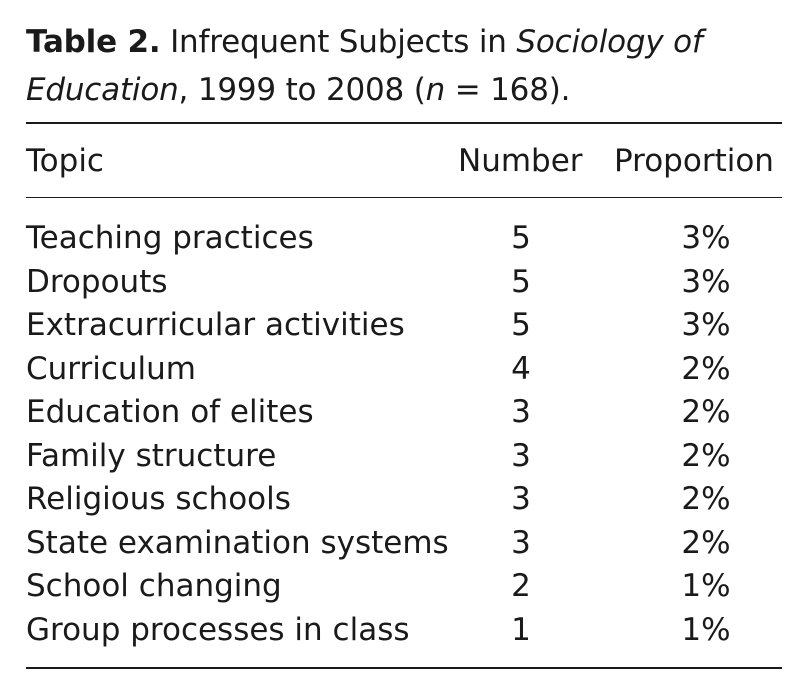 This screenshot has width=808, height=696. Describe the element at coordinates (404, 123) in the screenshot. I see `table-top-rule` at that location.